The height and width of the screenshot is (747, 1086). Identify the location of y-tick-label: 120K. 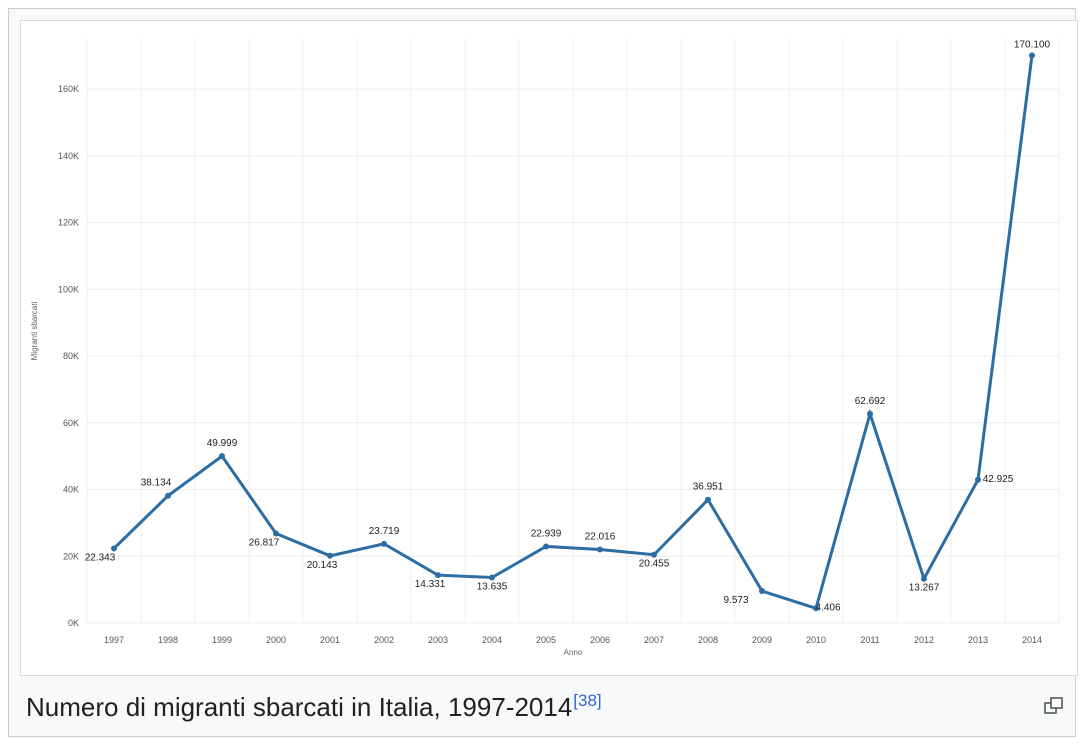
(68, 223).